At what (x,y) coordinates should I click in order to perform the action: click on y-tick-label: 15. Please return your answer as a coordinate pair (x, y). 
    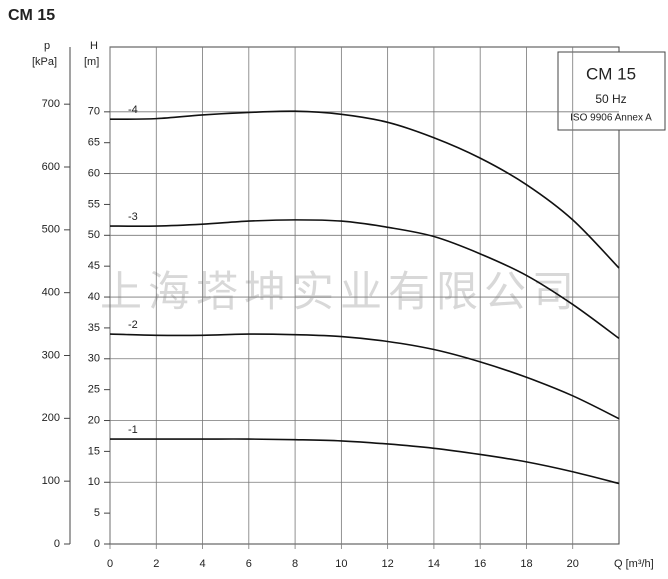
    Looking at the image, I should click on (94, 451).